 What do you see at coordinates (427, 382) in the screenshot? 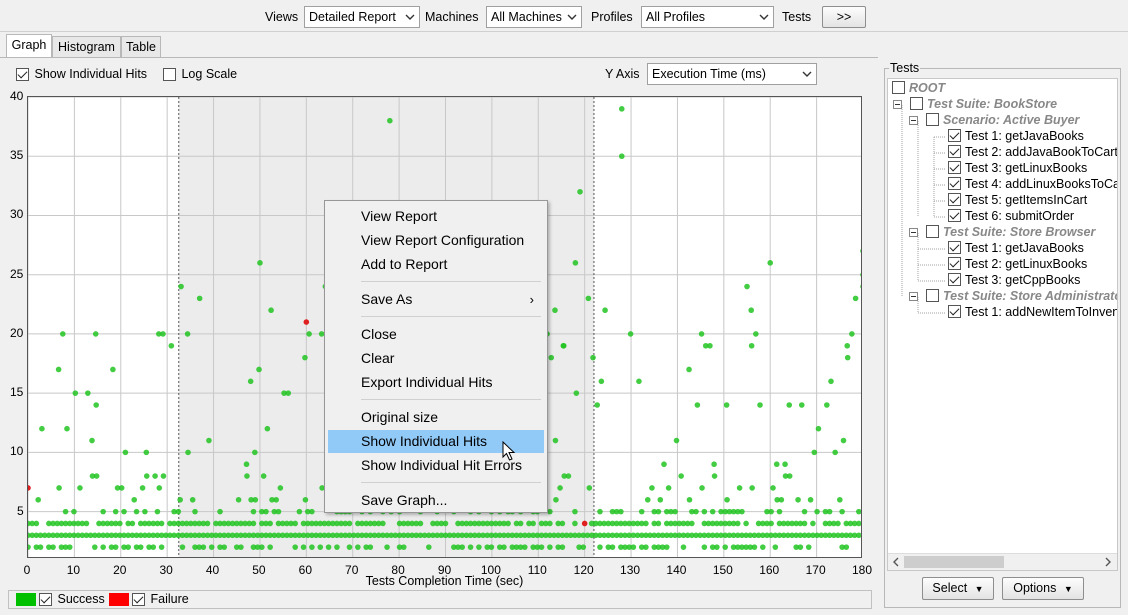
I see `menu-item-export-individual-hits: Export Individual Hits` at bounding box center [427, 382].